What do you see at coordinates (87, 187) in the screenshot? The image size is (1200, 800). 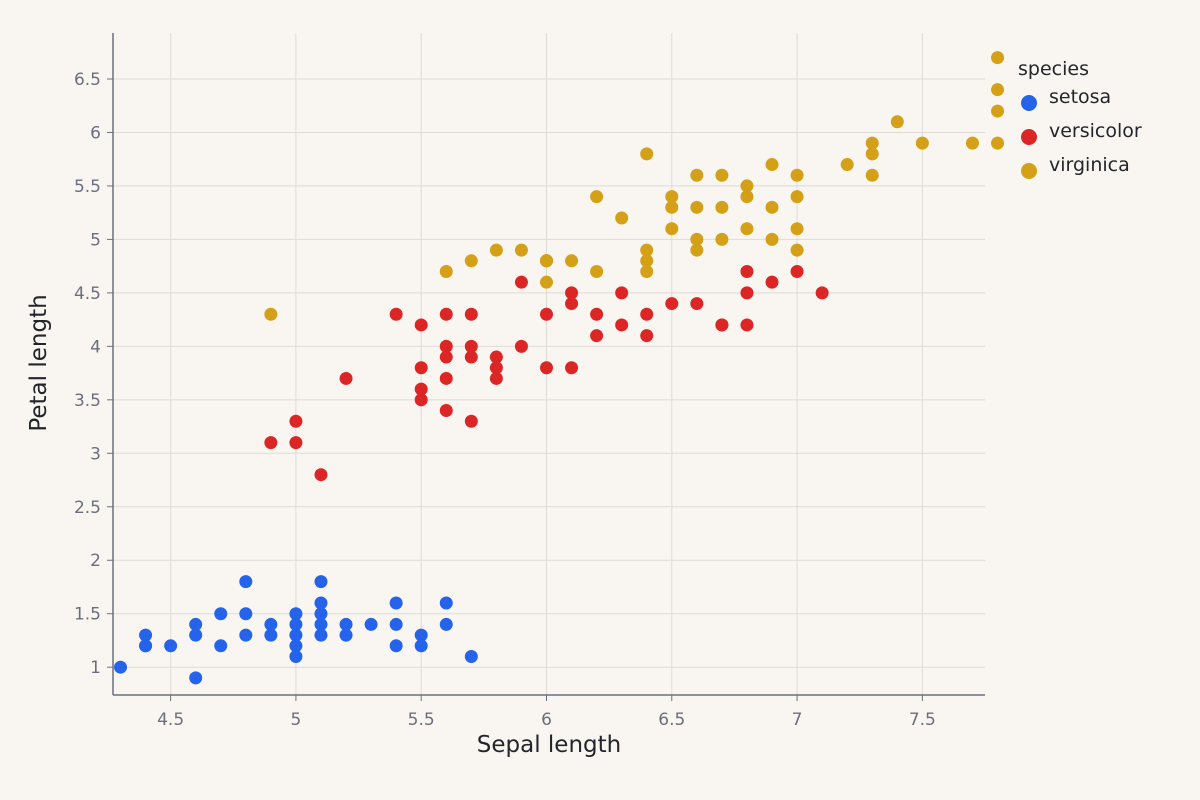 I see `y-tick-label: 5.5` at bounding box center [87, 187].